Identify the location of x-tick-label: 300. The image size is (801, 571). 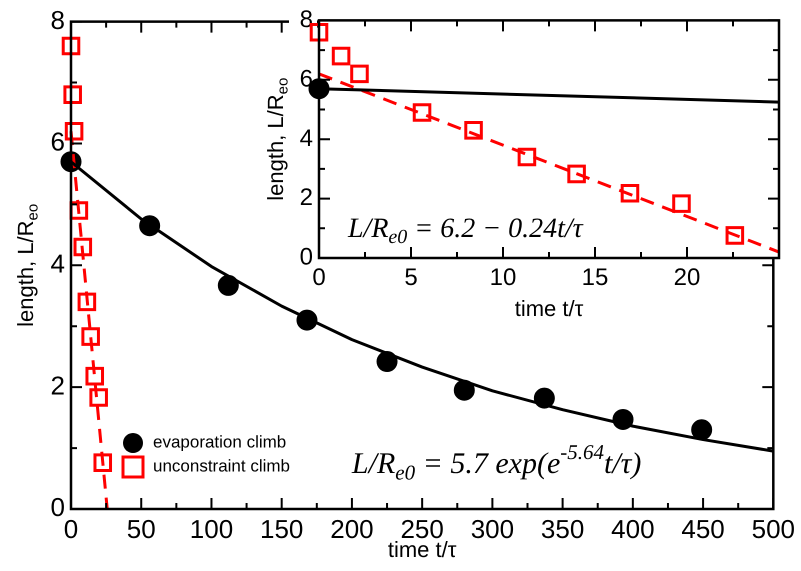
(492, 529).